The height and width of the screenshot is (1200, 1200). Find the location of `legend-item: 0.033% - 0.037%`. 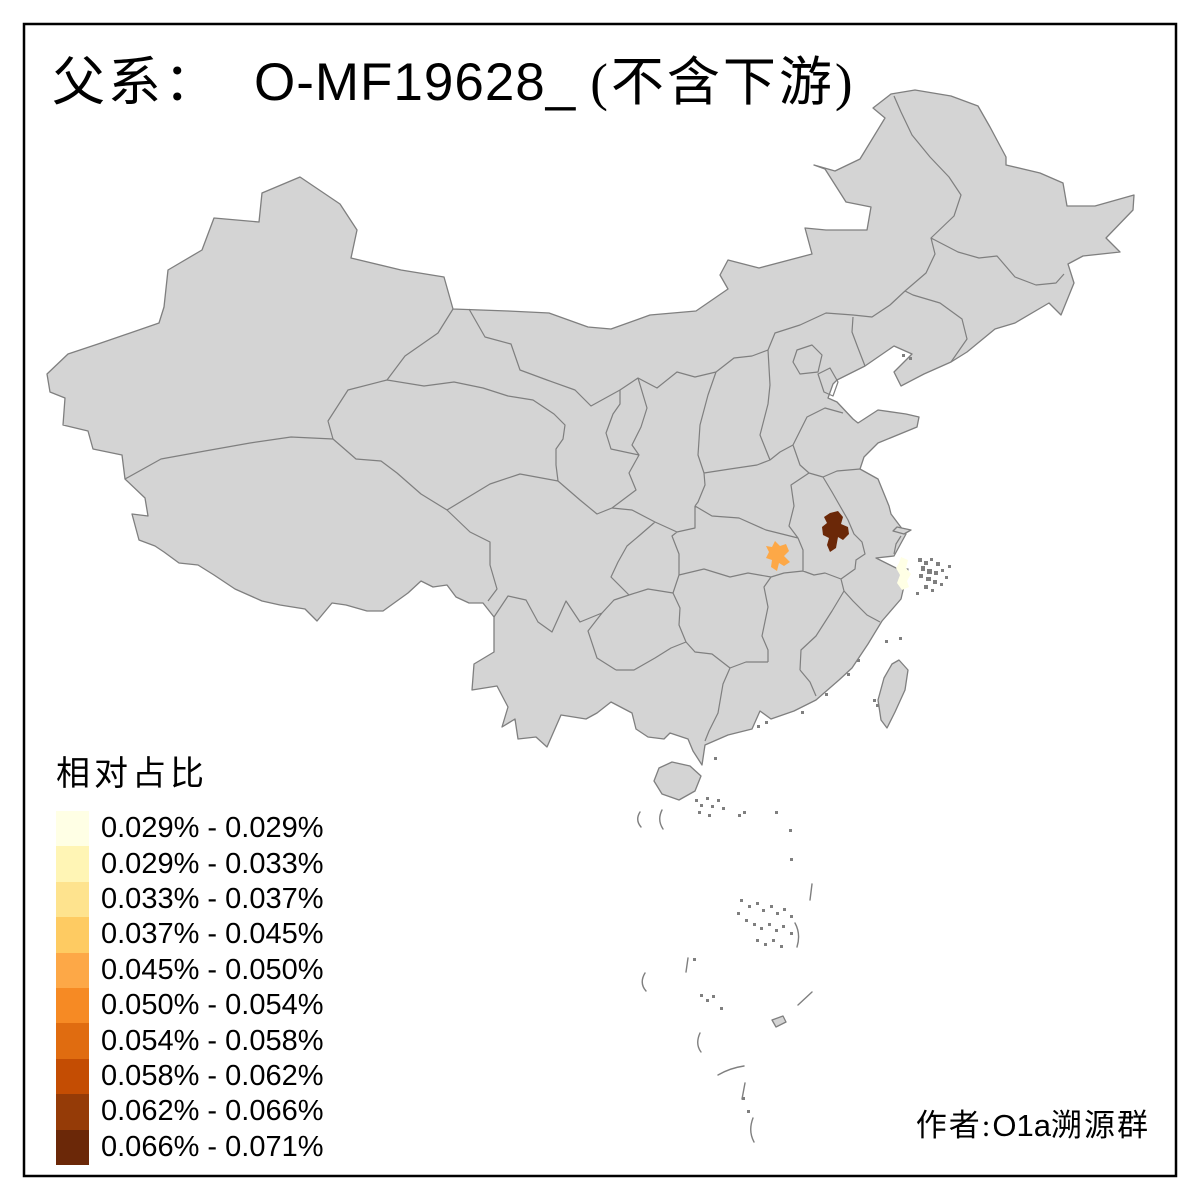

legend-item: 0.033% - 0.037% is located at coordinates (190, 899).